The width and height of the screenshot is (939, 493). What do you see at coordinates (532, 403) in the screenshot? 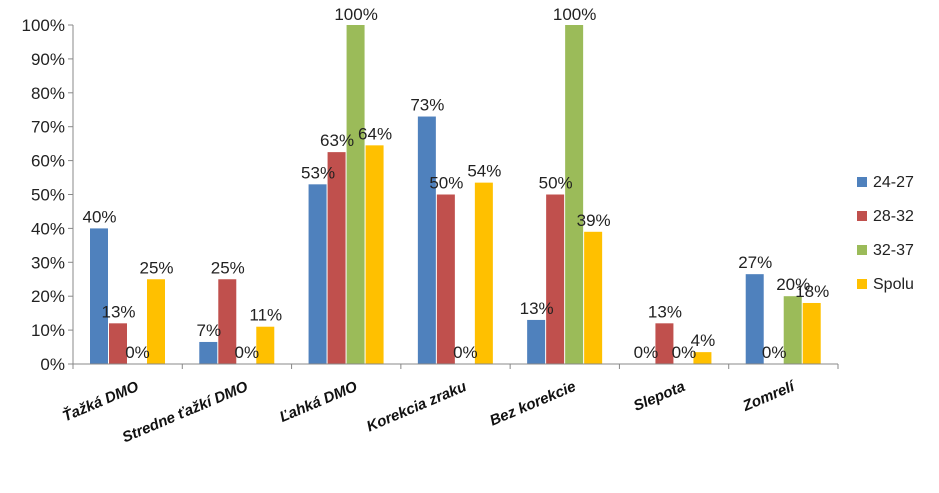
I see `x-category-label: Bez korekcie` at bounding box center [532, 403].